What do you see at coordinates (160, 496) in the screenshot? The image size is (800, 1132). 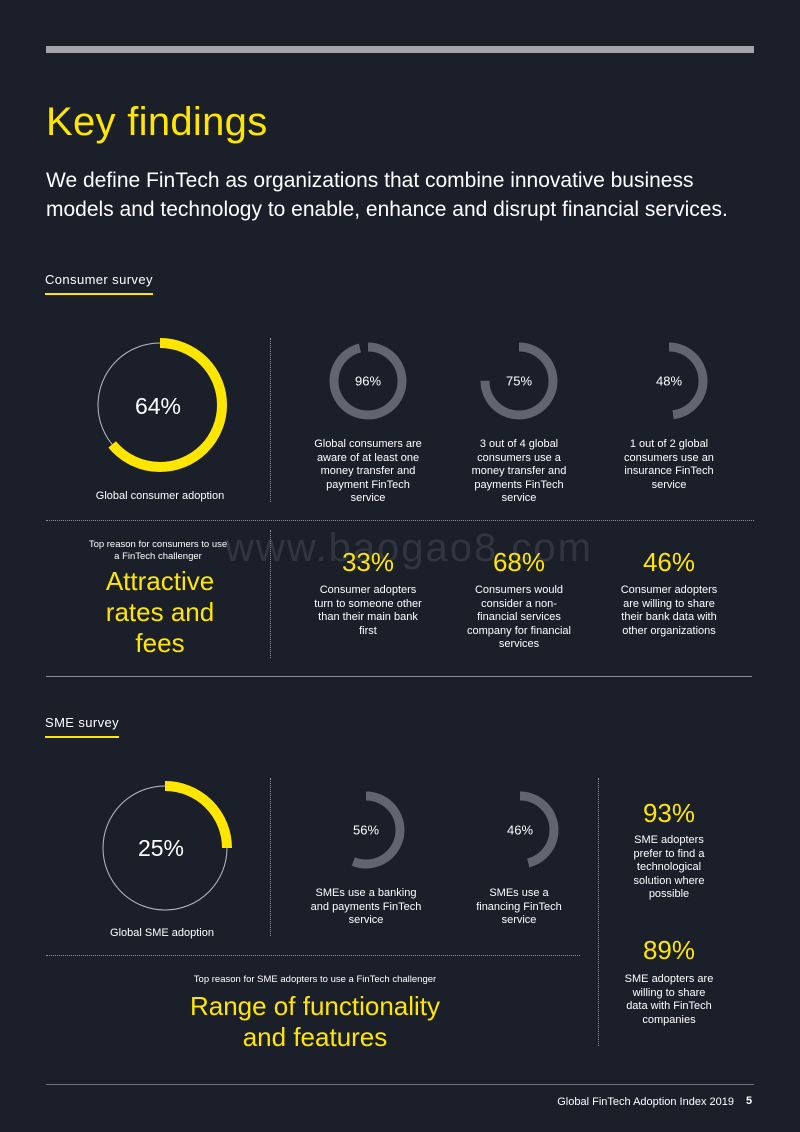 I see `consumer-adoption-caption: Global consumer adoption` at bounding box center [160, 496].